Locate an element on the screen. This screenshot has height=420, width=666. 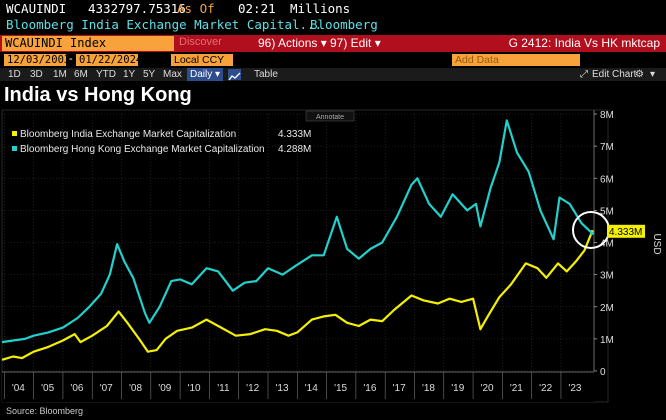
table-button: Table is located at coordinates (266, 74).